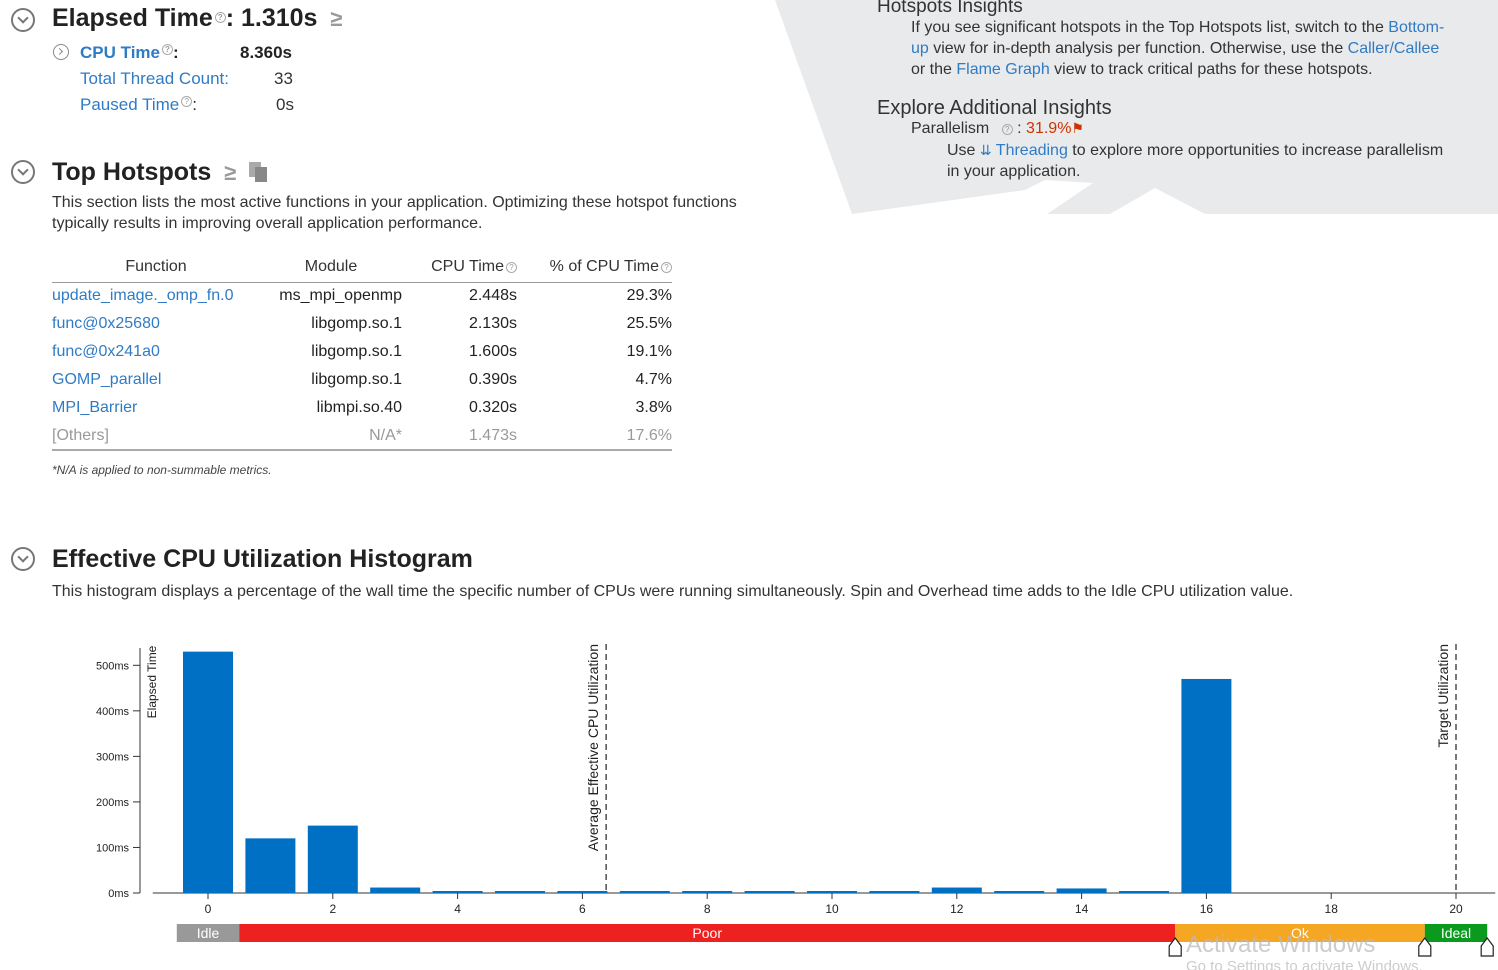 The width and height of the screenshot is (1498, 970). What do you see at coordinates (156, 267) in the screenshot?
I see `column-header-function: Function` at bounding box center [156, 267].